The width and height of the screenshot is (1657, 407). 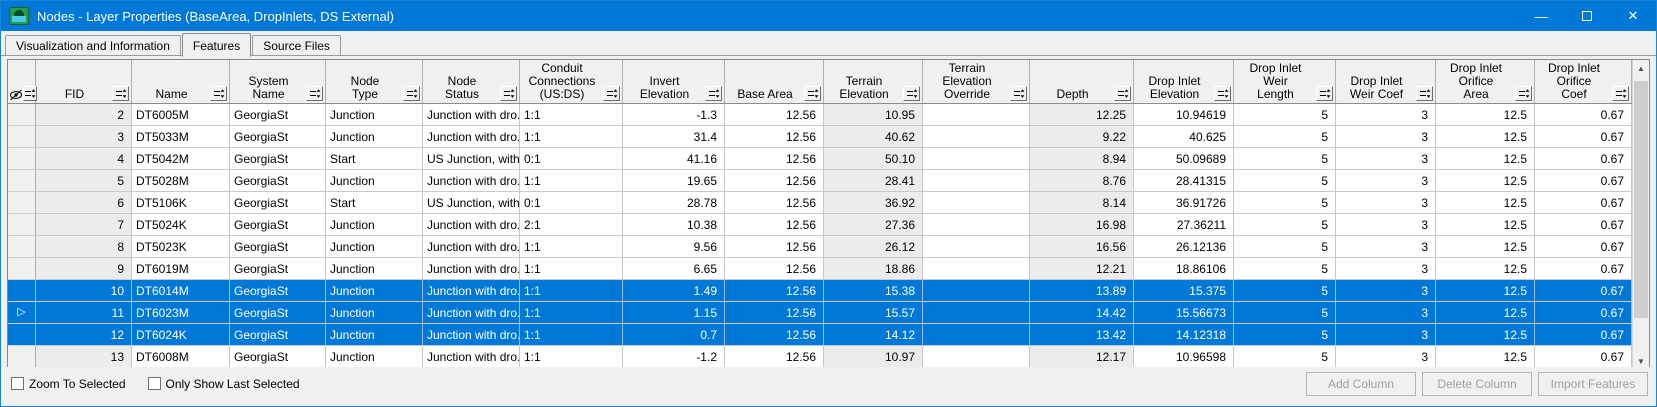 What do you see at coordinates (1641, 361) in the screenshot?
I see `scroll-down-icon: ▼` at bounding box center [1641, 361].